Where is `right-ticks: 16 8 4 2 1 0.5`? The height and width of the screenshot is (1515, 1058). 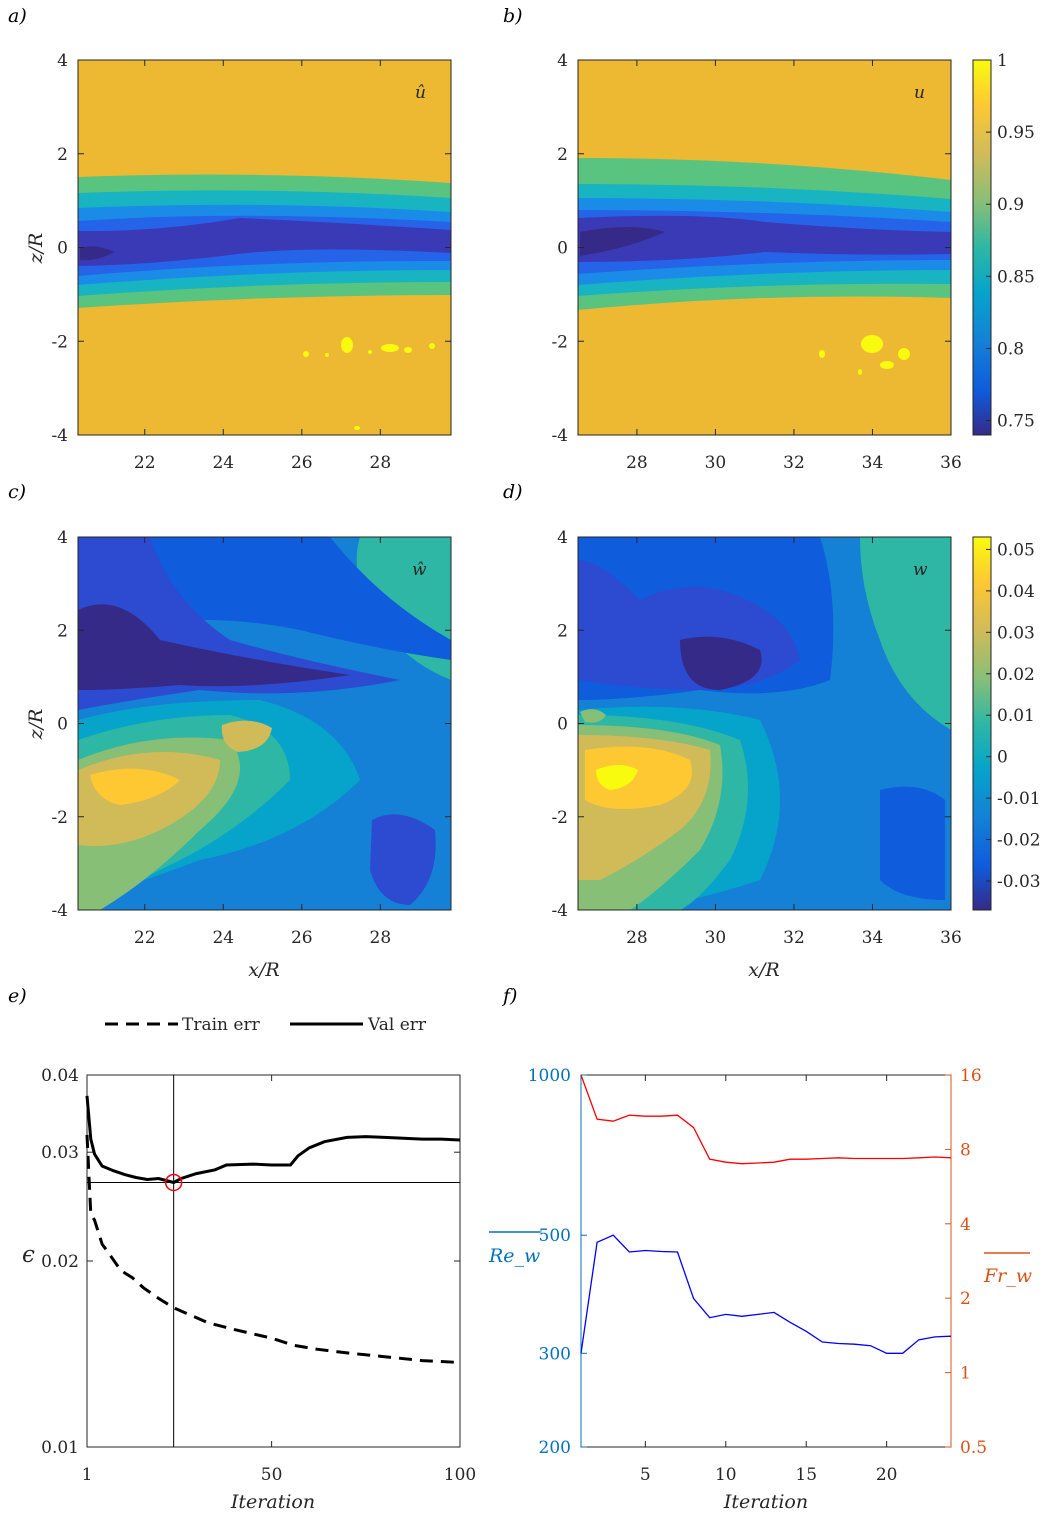
right-ticks: 16 8 4 2 1 0.5 is located at coordinates (966, 1262).